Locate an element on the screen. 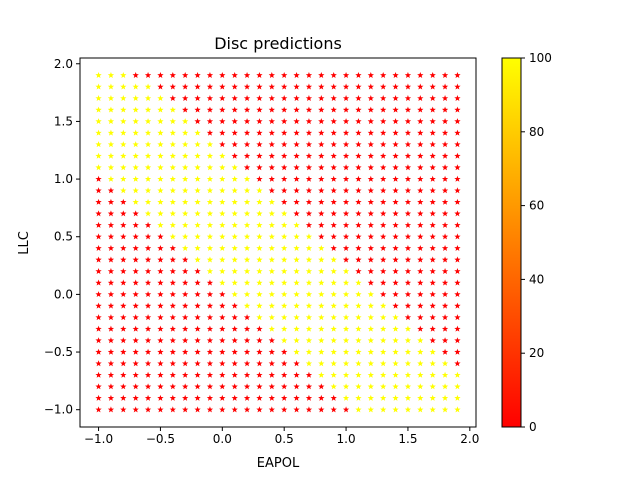  colorbar is located at coordinates (511, 242).